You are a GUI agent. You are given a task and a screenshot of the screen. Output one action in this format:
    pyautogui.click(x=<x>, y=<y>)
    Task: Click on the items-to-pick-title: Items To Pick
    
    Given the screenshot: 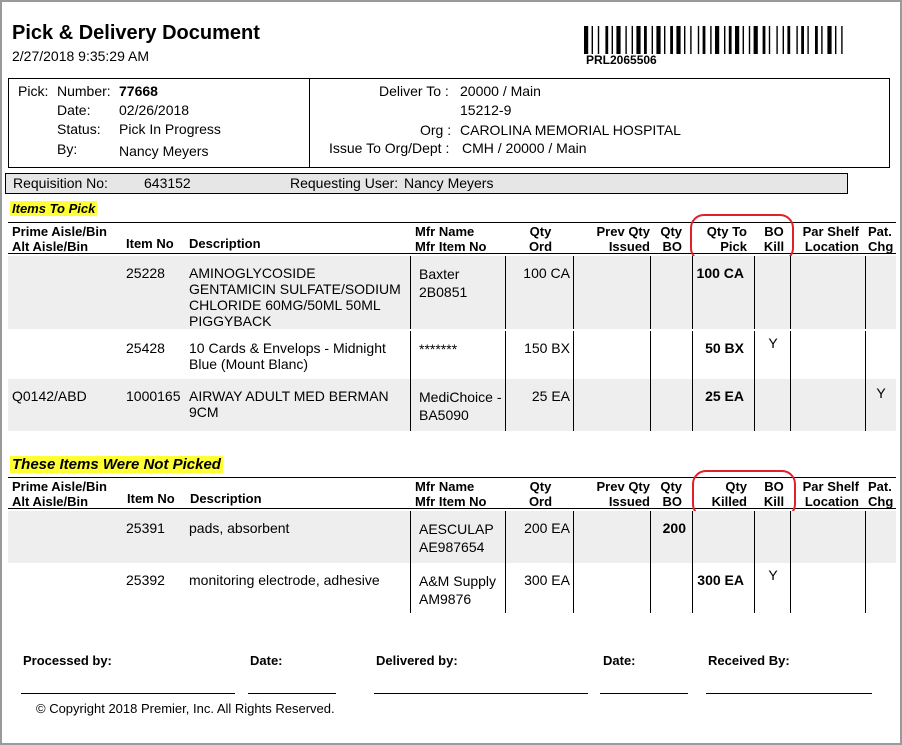 What is the action you would take?
    pyautogui.click(x=54, y=208)
    